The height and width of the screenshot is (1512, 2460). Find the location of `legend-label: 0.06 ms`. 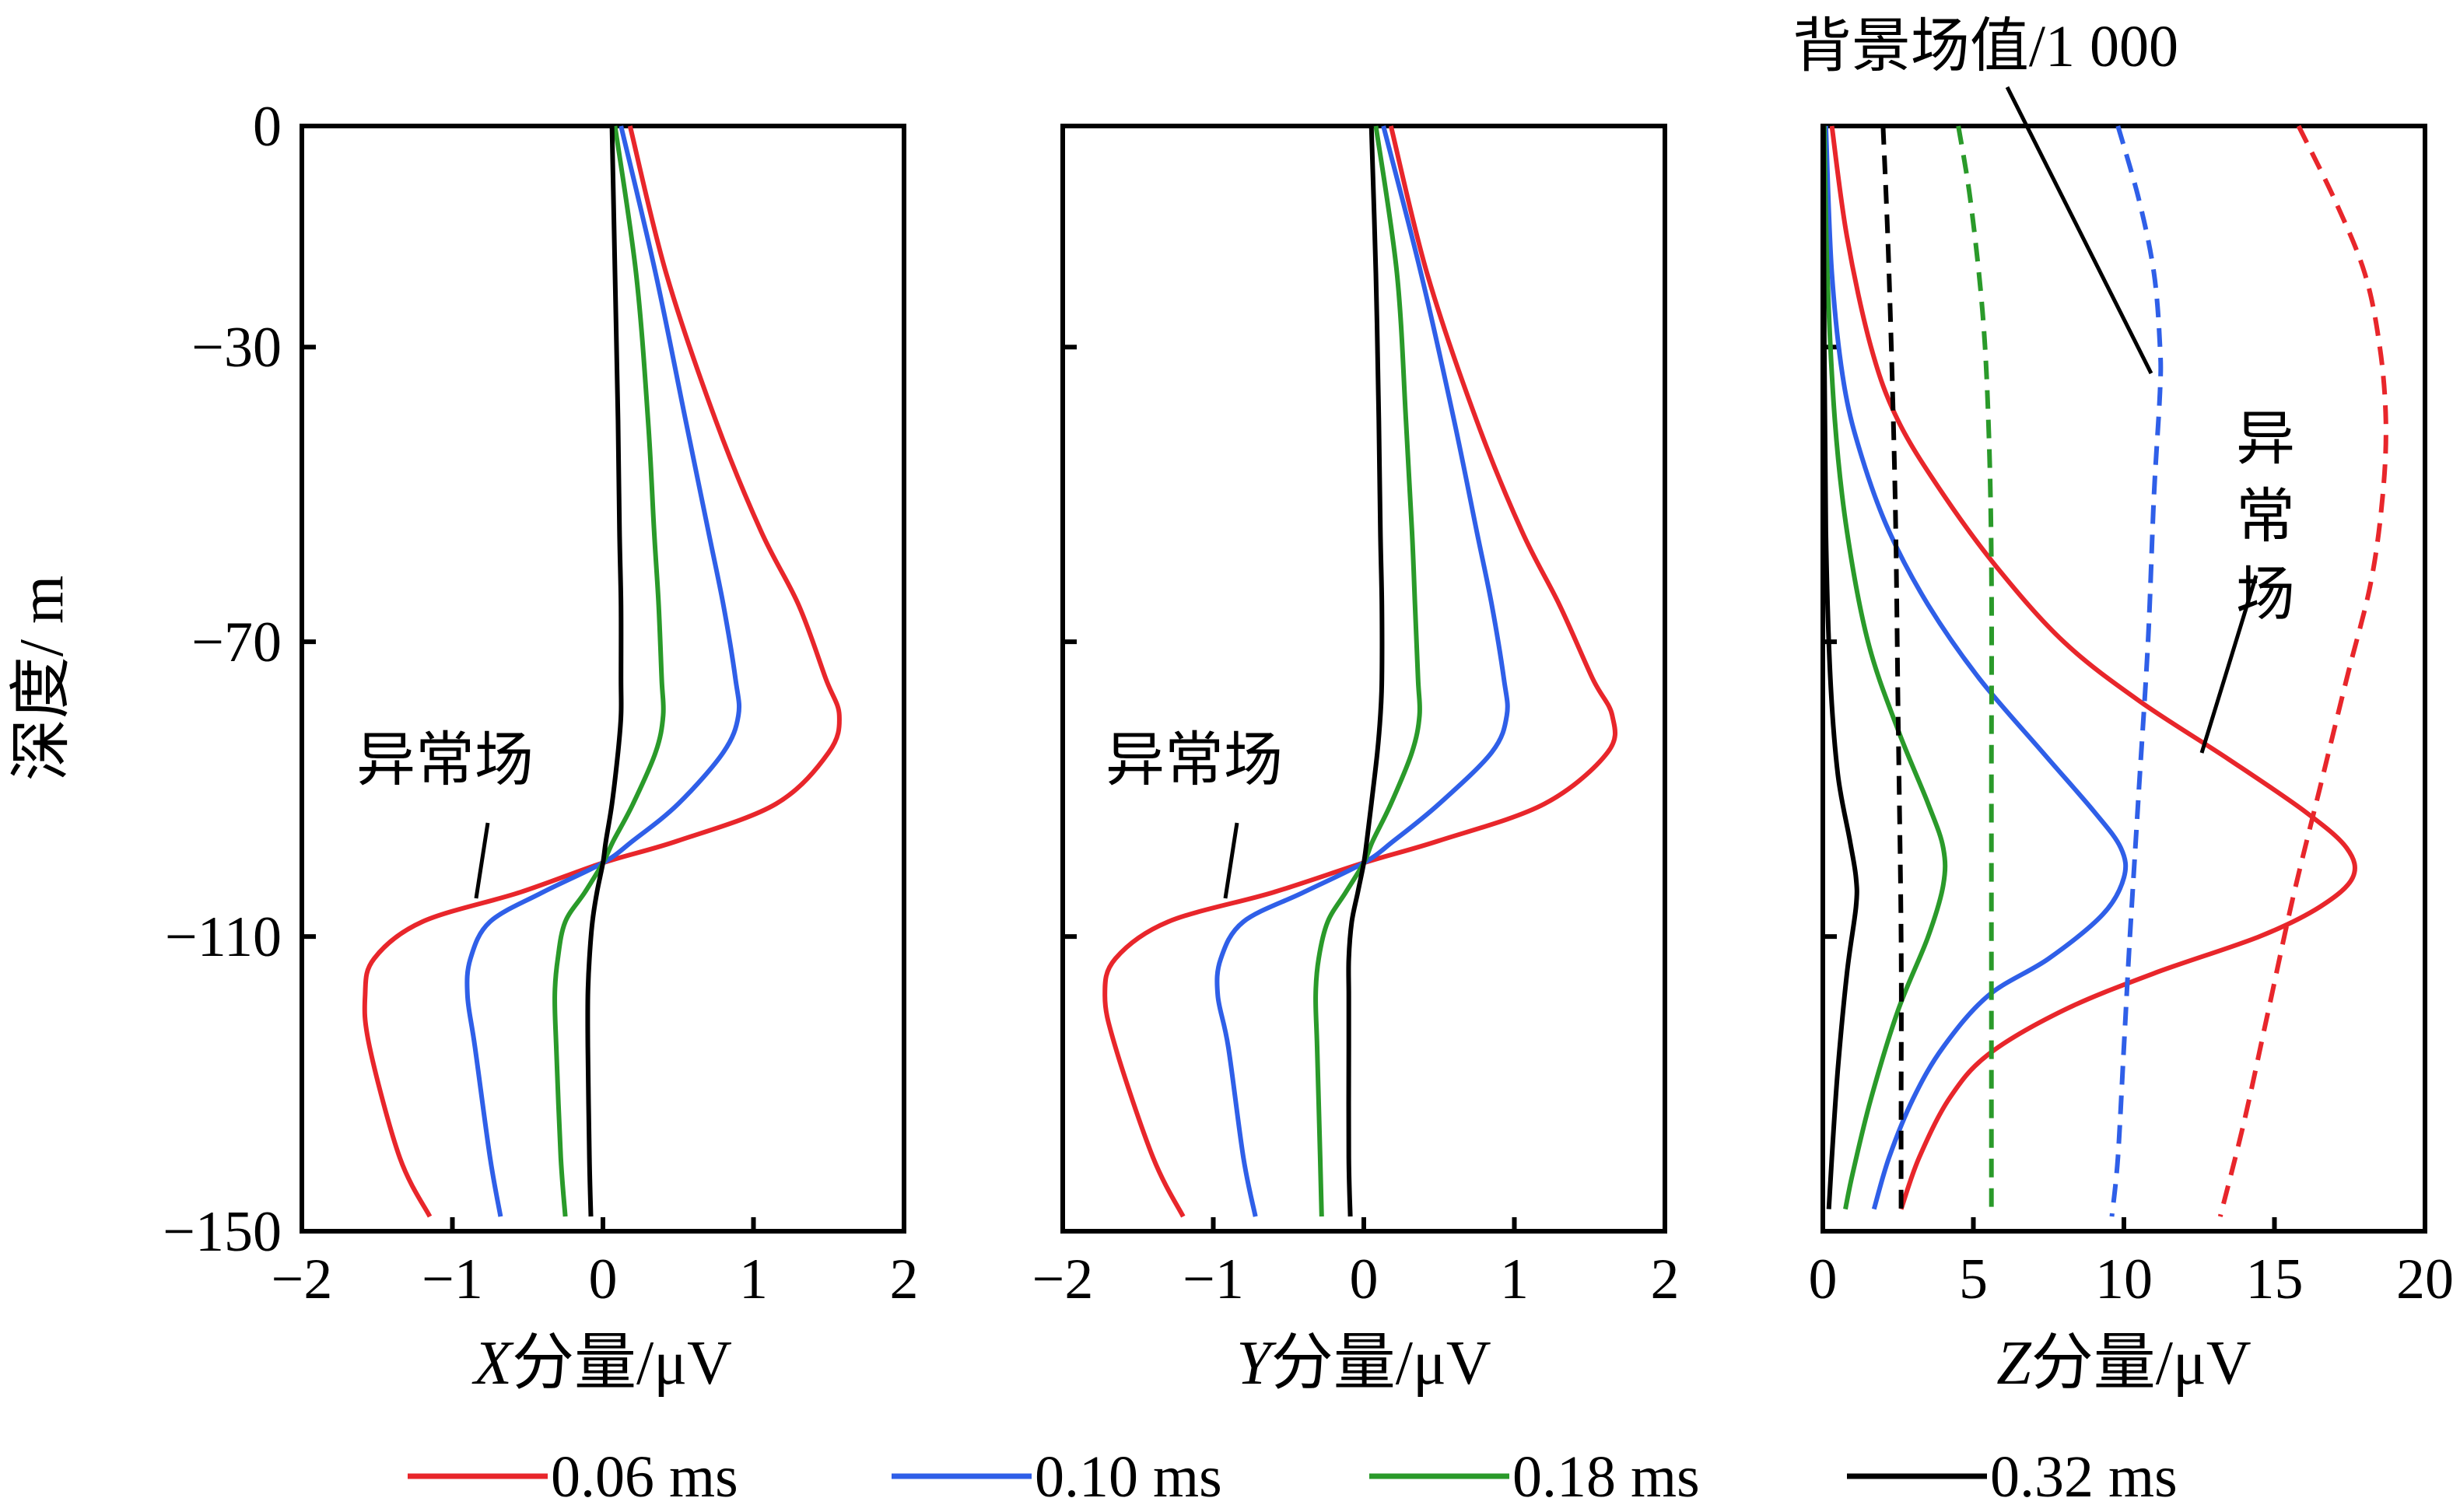

legend-label: 0.06 ms is located at coordinates (644, 1477).